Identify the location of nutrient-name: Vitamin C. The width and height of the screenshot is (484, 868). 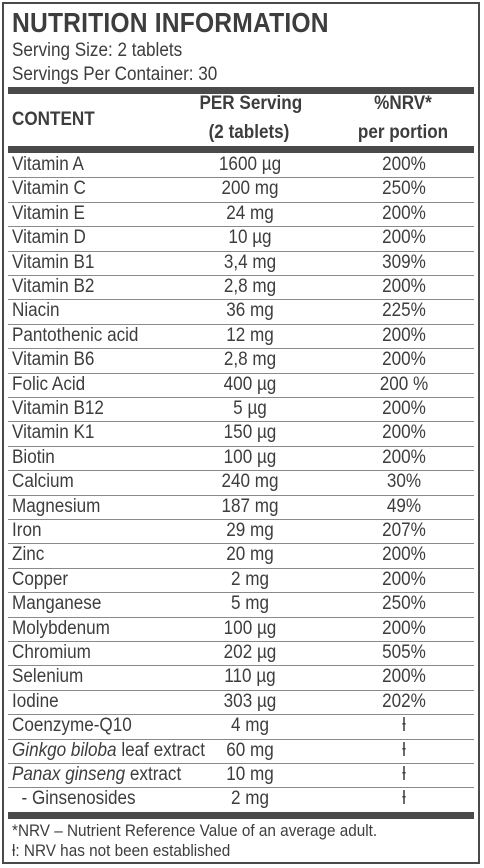
(49, 189).